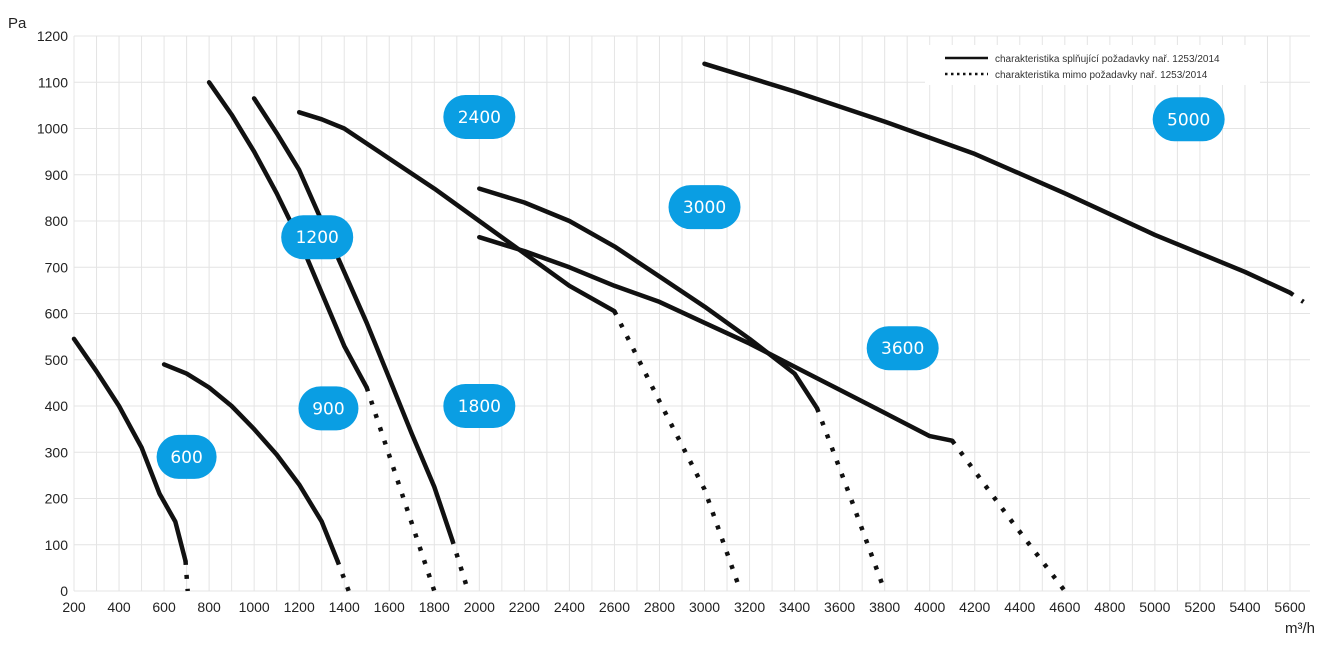 Image resolution: width=1332 pixels, height=649 pixels. I want to click on x-tick-label: 3800, so click(884, 607).